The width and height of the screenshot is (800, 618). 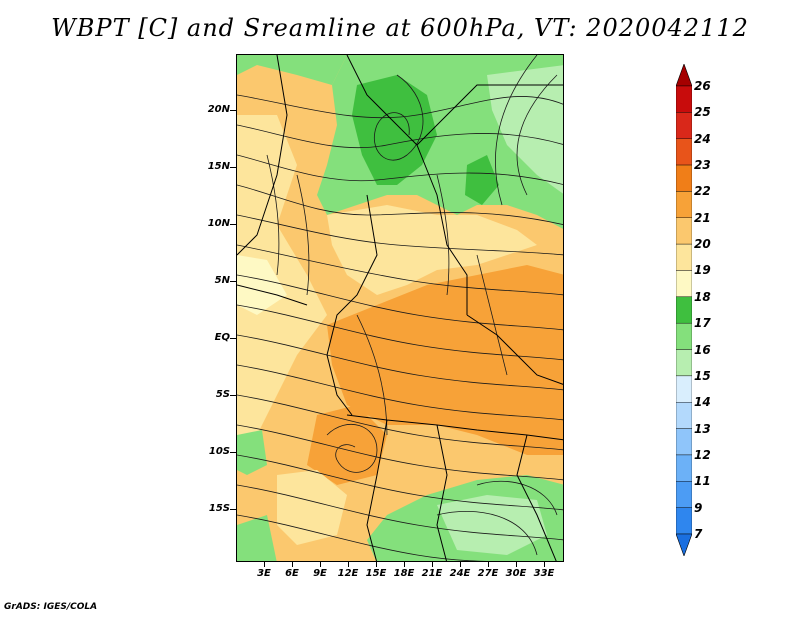 I want to click on lon-tick-9e, so click(x=320, y=564).